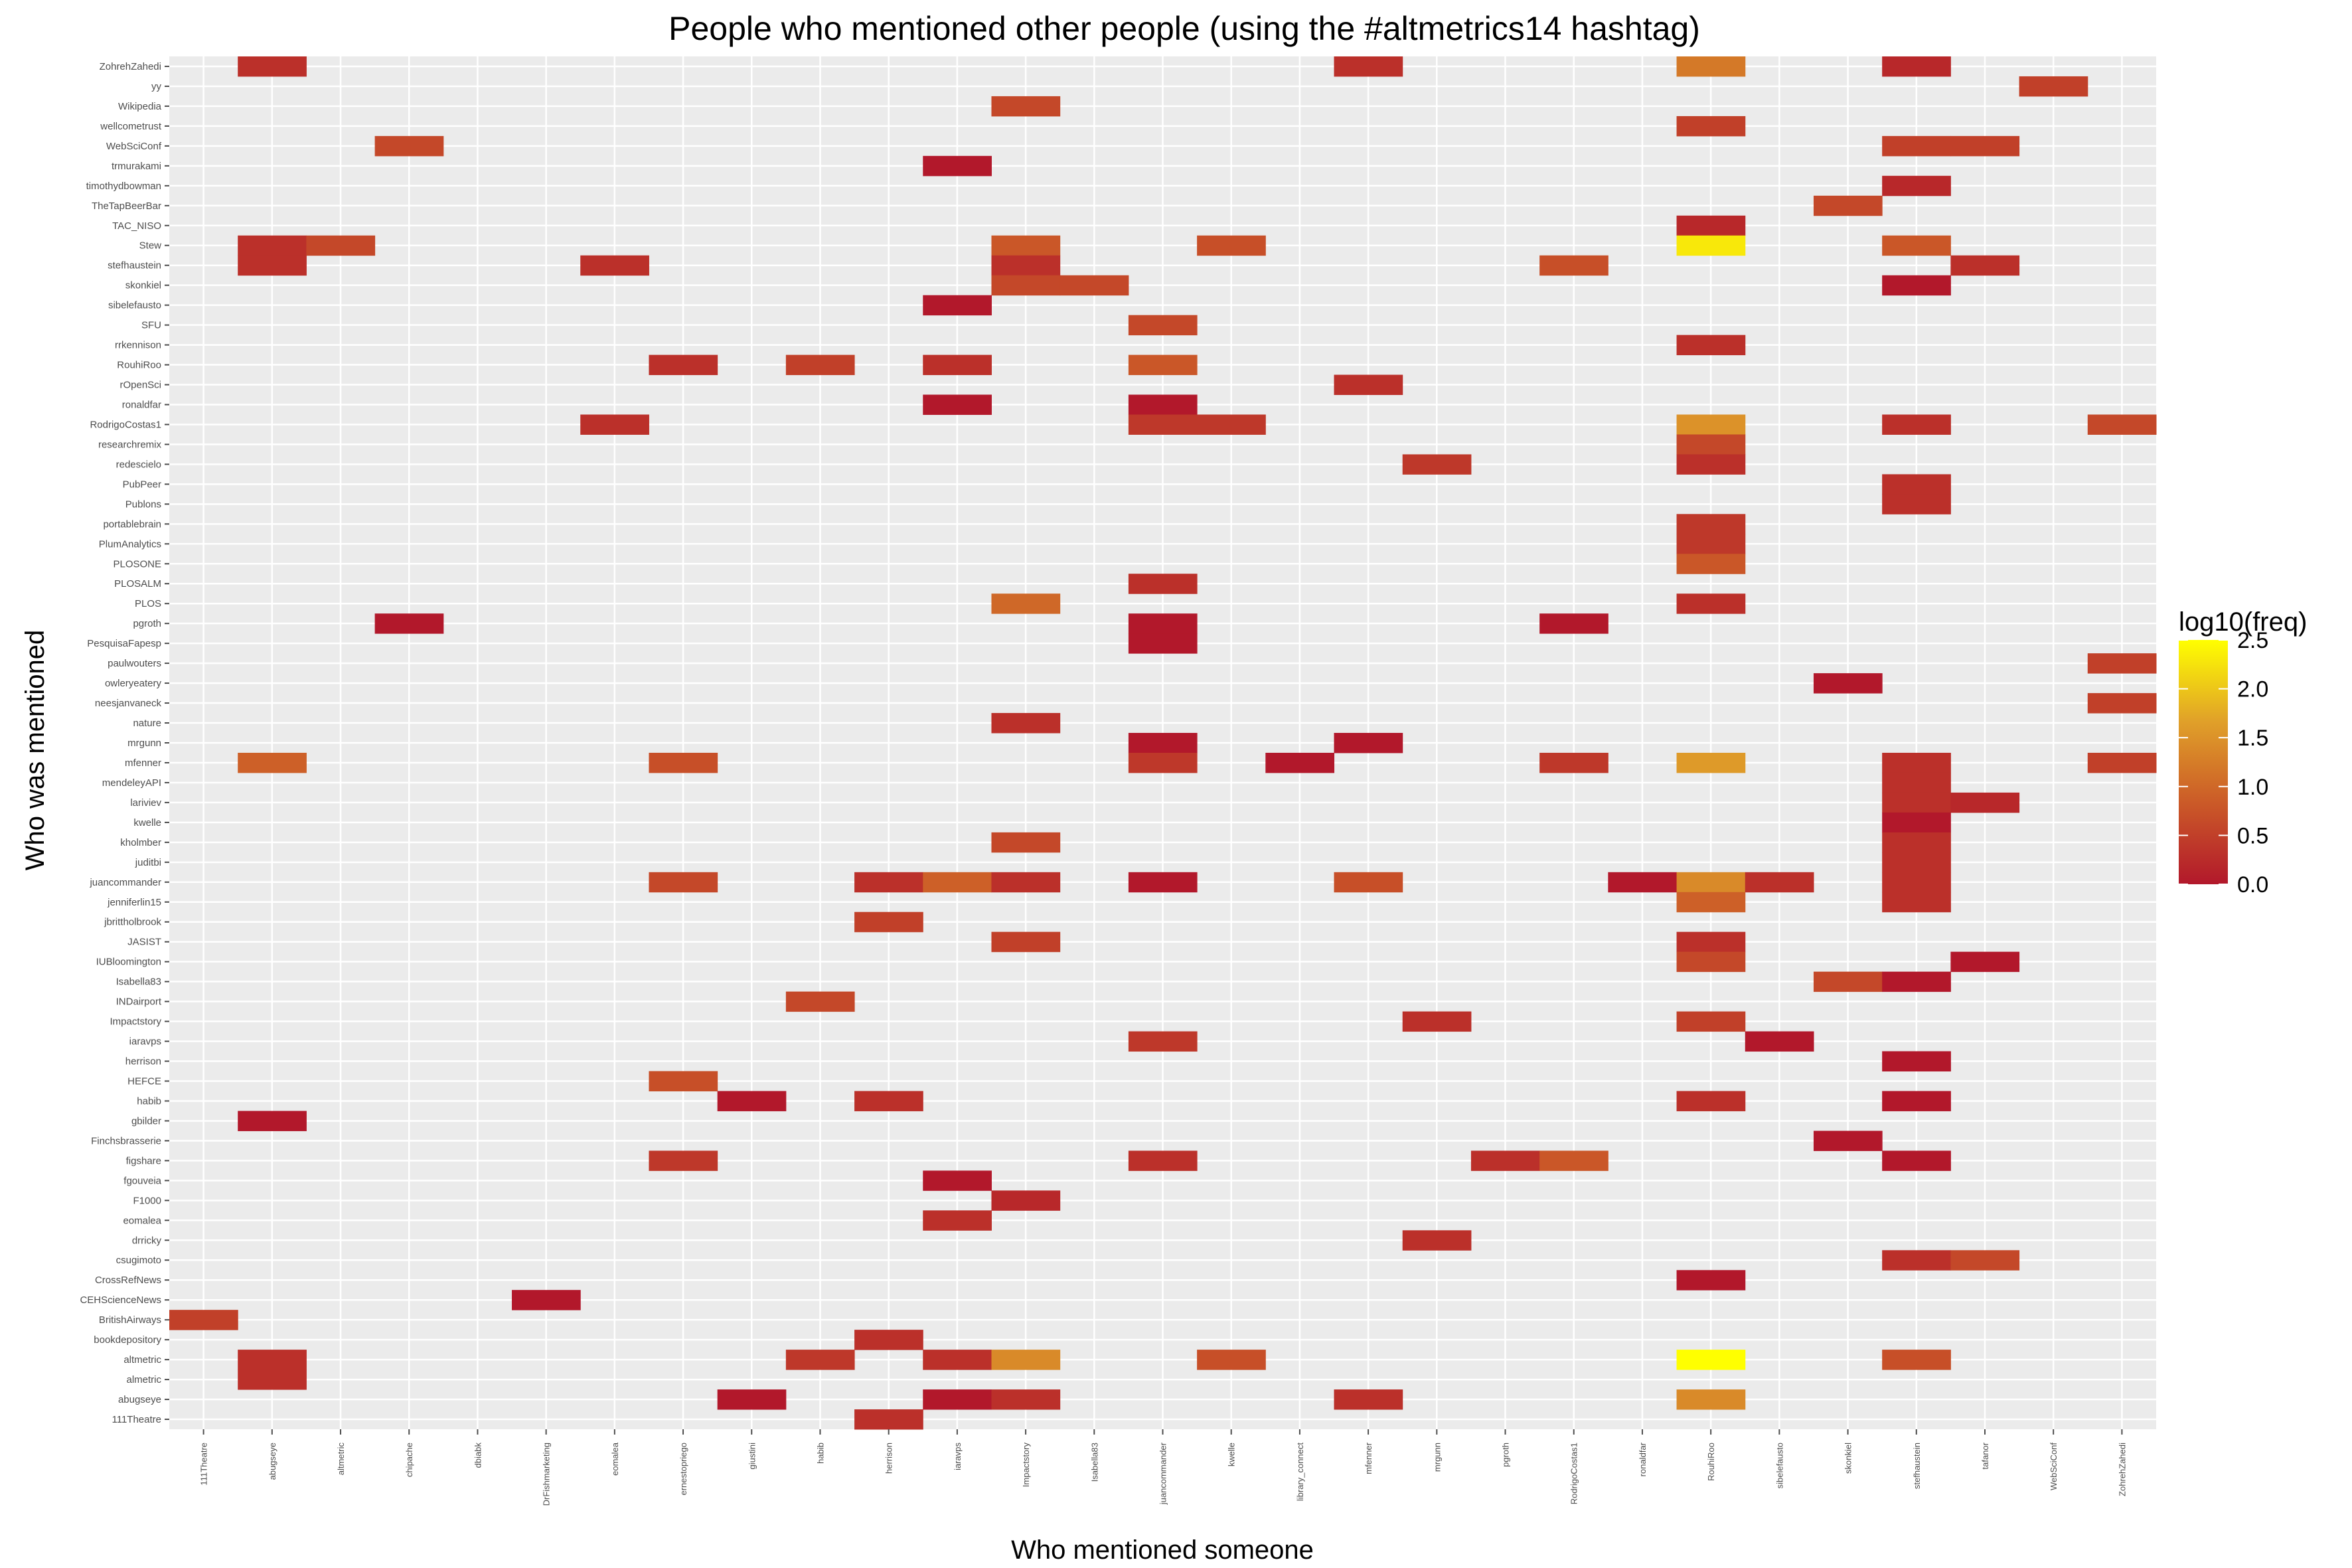  I want to click on y-tick-label: jbrittholbrook, so click(133, 923).